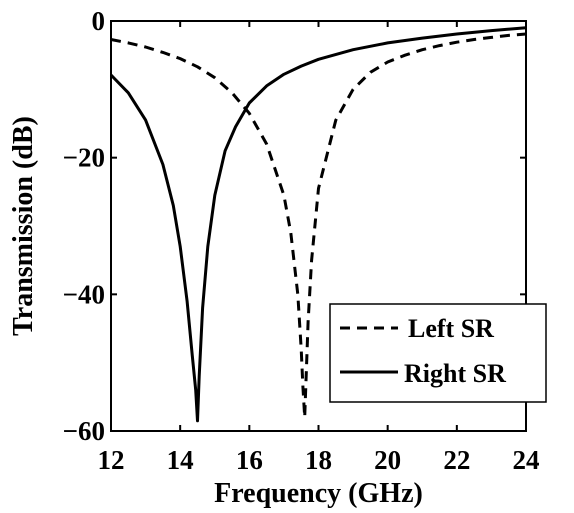 This screenshot has height=513, width=574. I want to click on legend: Left SR Right SR, so click(438, 353).